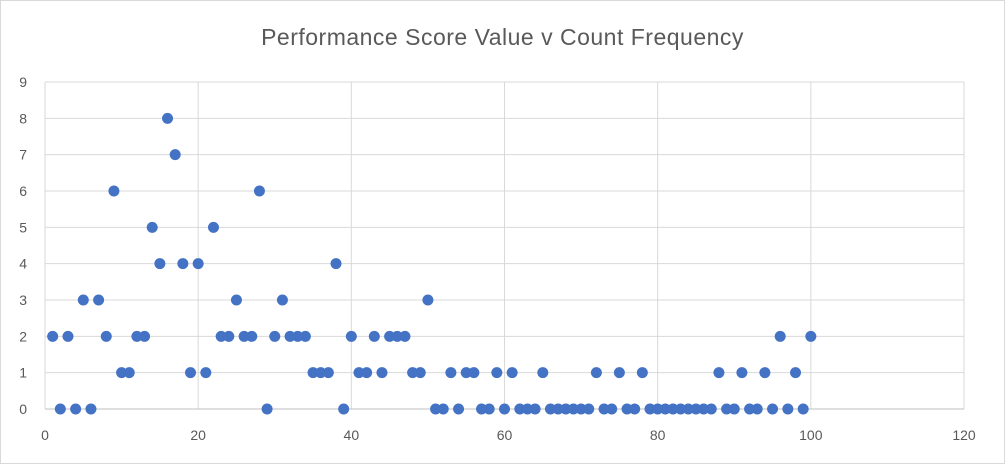 The height and width of the screenshot is (464, 1005). What do you see at coordinates (964, 435) in the screenshot?
I see `x-tick-label: 120` at bounding box center [964, 435].